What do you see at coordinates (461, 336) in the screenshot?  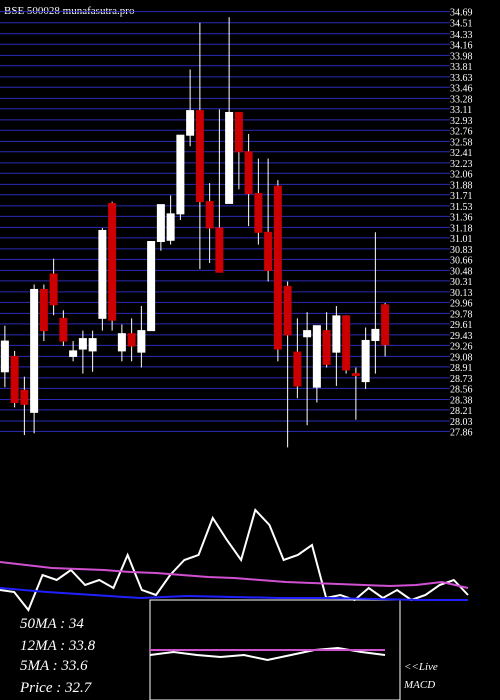 I see `y-tick-label: 29.43` at bounding box center [461, 336].